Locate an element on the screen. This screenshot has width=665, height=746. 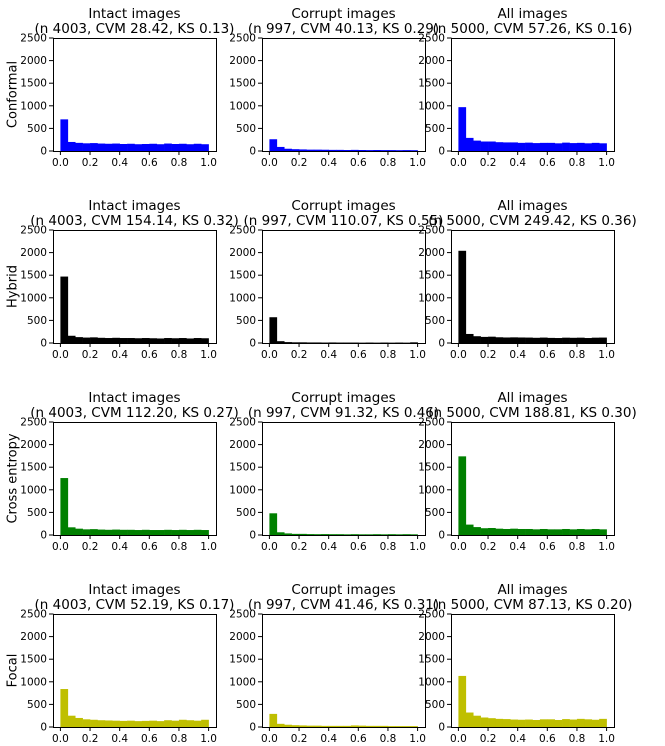
subplot-subtitle: (n 5000, CVM 249.42, KS 0.36) is located at coordinates (532, 221).